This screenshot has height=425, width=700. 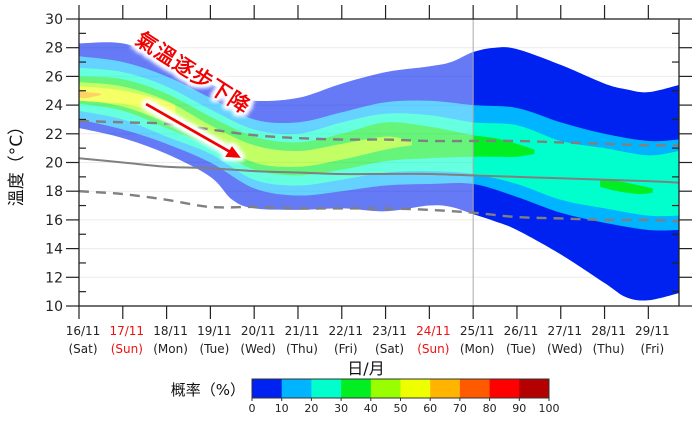 I want to click on colorbar-tick-label: 60, so click(x=430, y=408).